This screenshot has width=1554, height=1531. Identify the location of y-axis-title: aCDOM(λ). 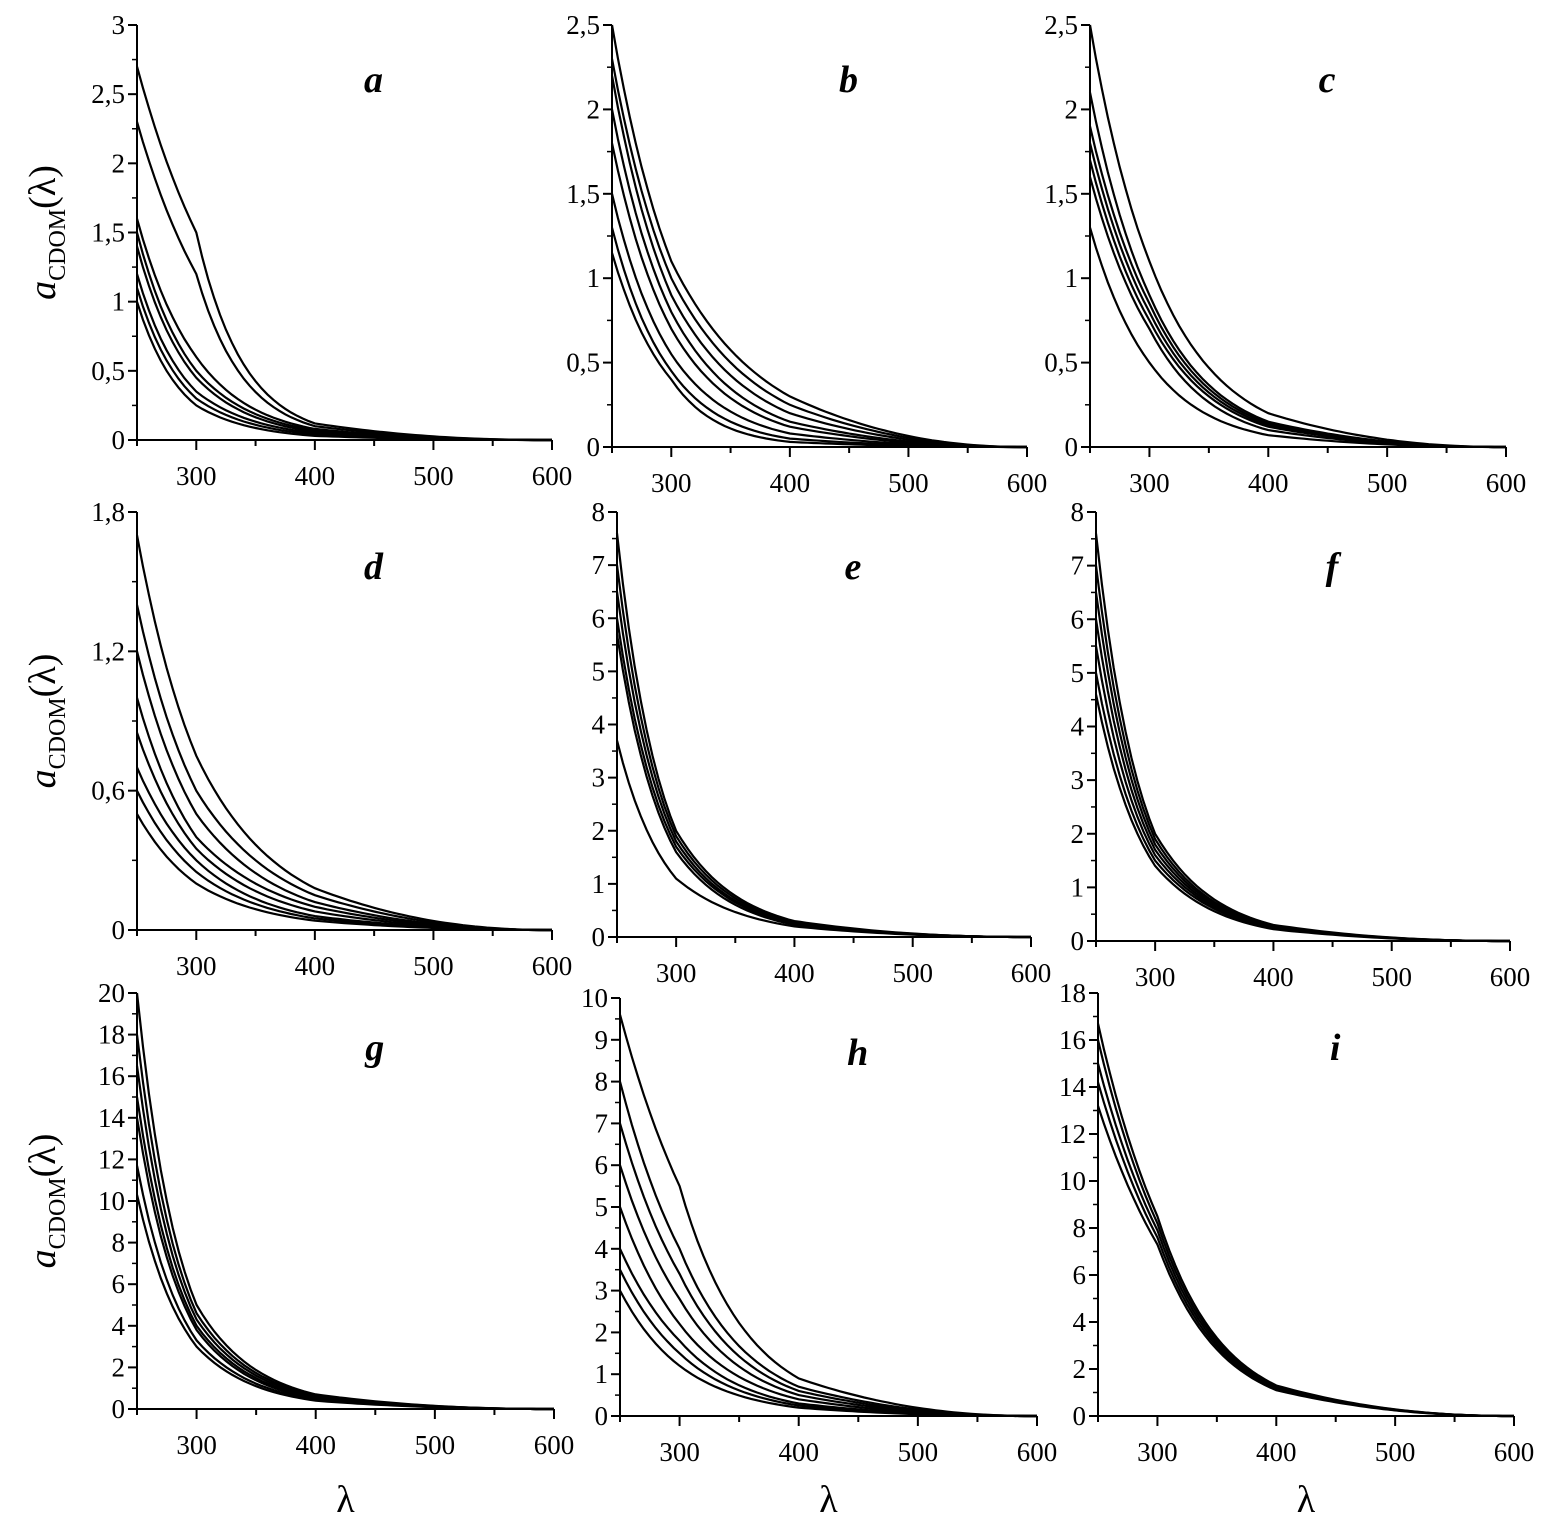
(46, 232).